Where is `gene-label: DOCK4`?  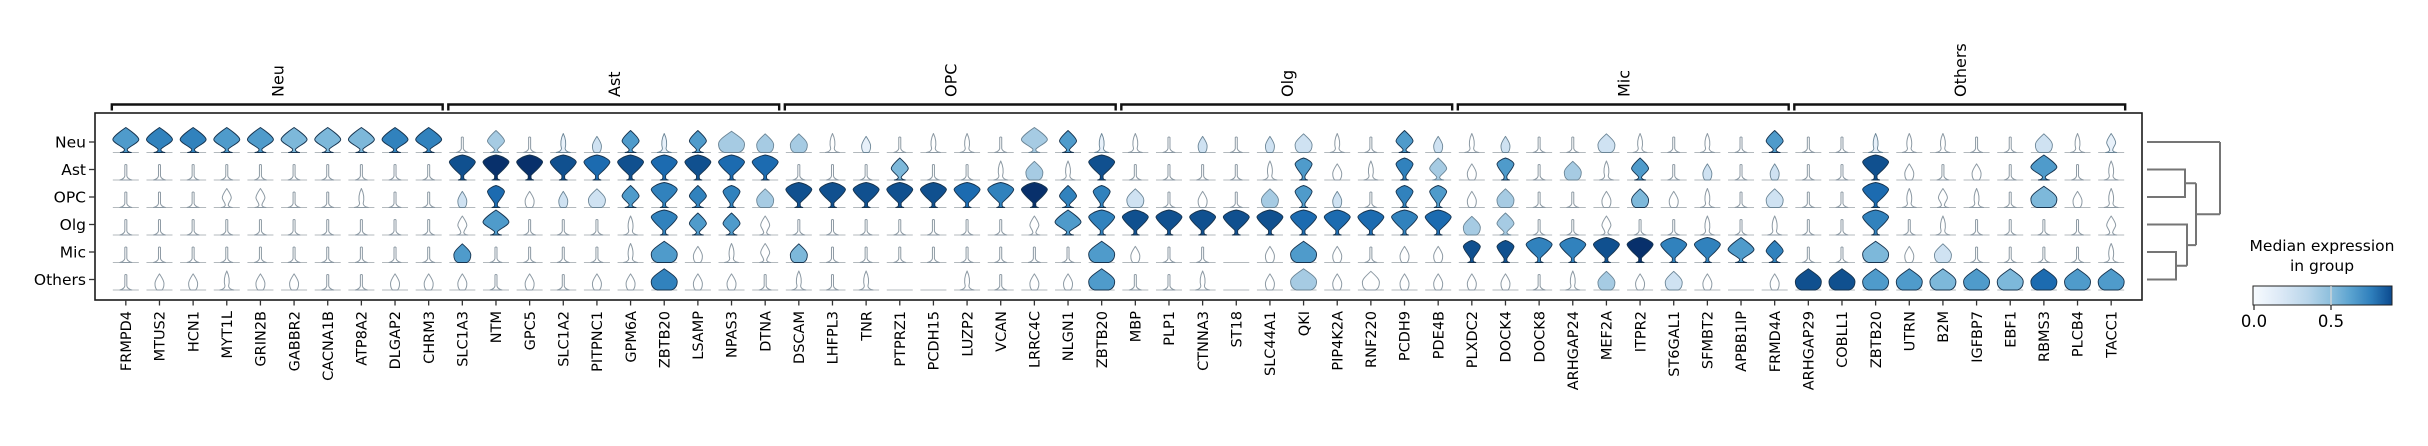
gene-label: DOCK4 is located at coordinates (1507, 336).